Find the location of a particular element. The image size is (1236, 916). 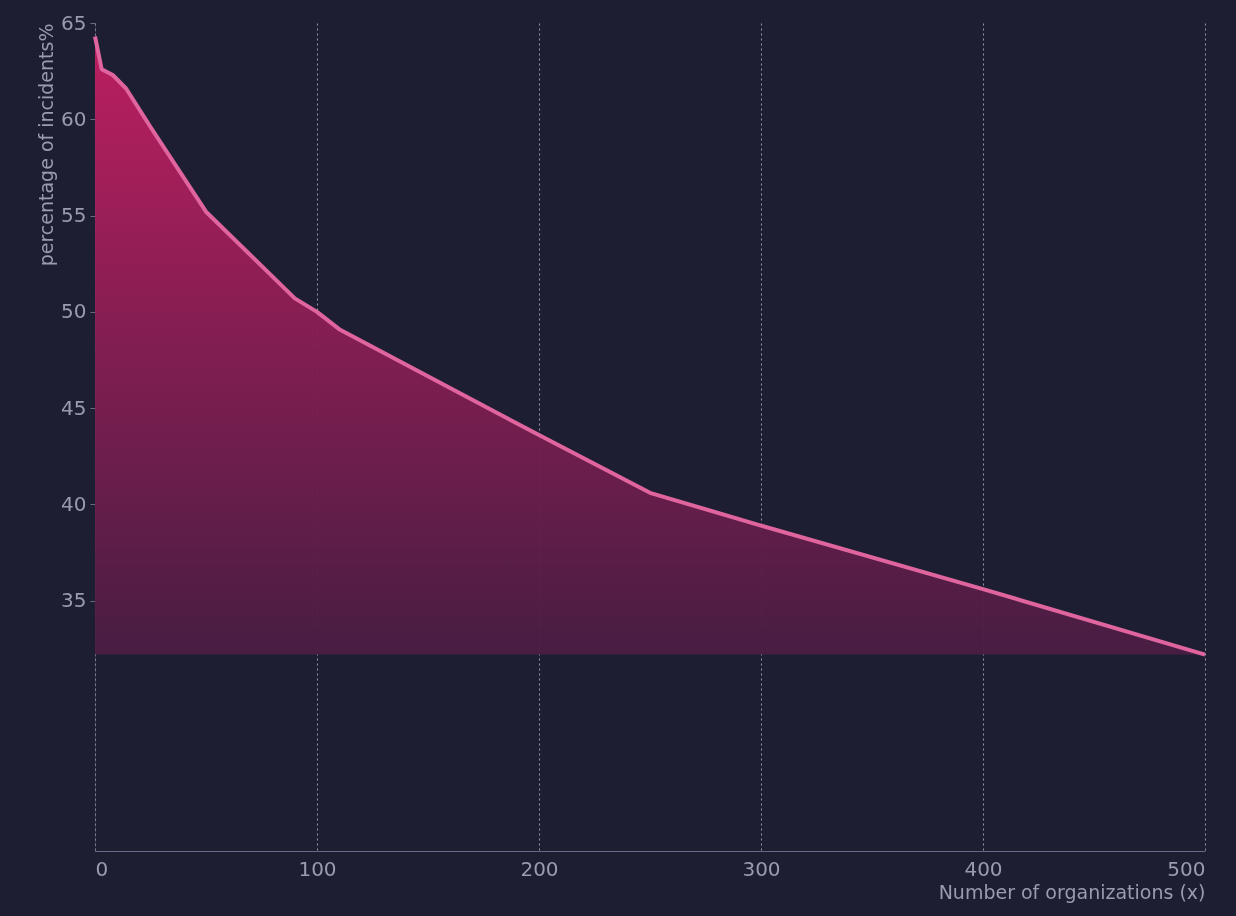

y-tick-label: 35 is located at coordinates (74, 600).